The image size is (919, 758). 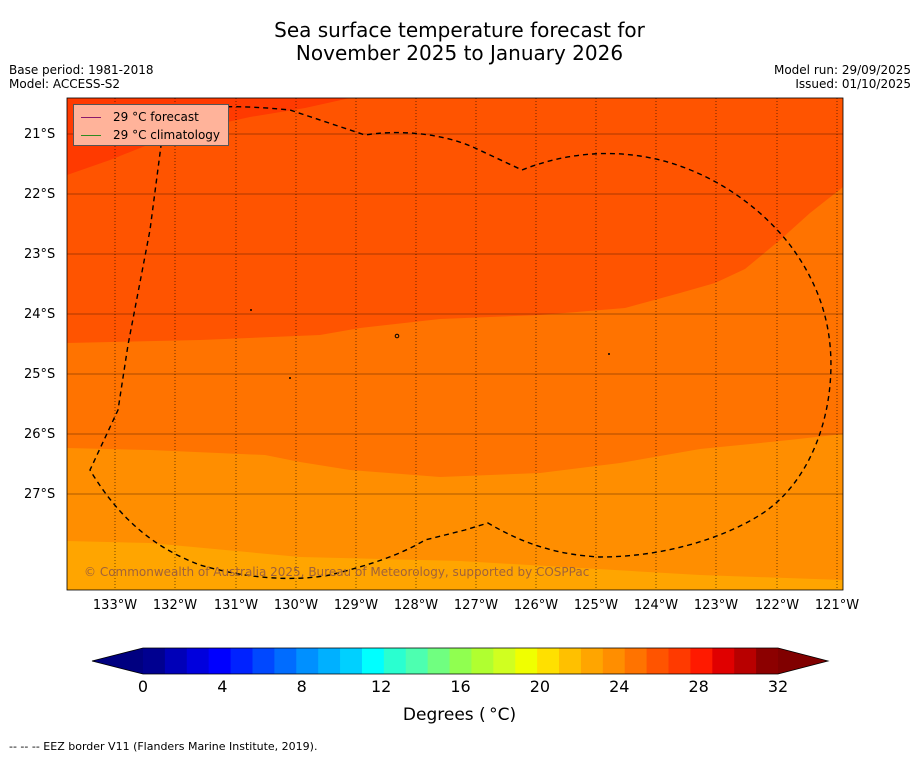 I want to click on forecast-line-swatch, so click(x=91, y=117).